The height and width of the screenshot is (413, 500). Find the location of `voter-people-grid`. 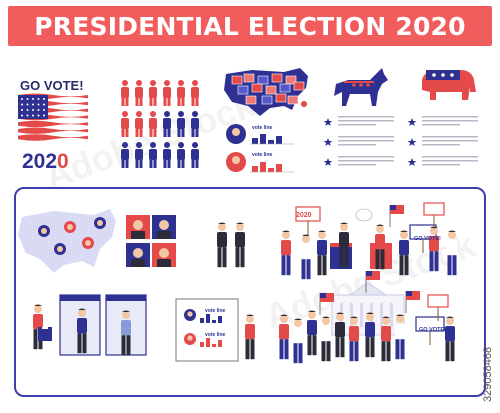

voter-people-grid is located at coordinates (160, 124).